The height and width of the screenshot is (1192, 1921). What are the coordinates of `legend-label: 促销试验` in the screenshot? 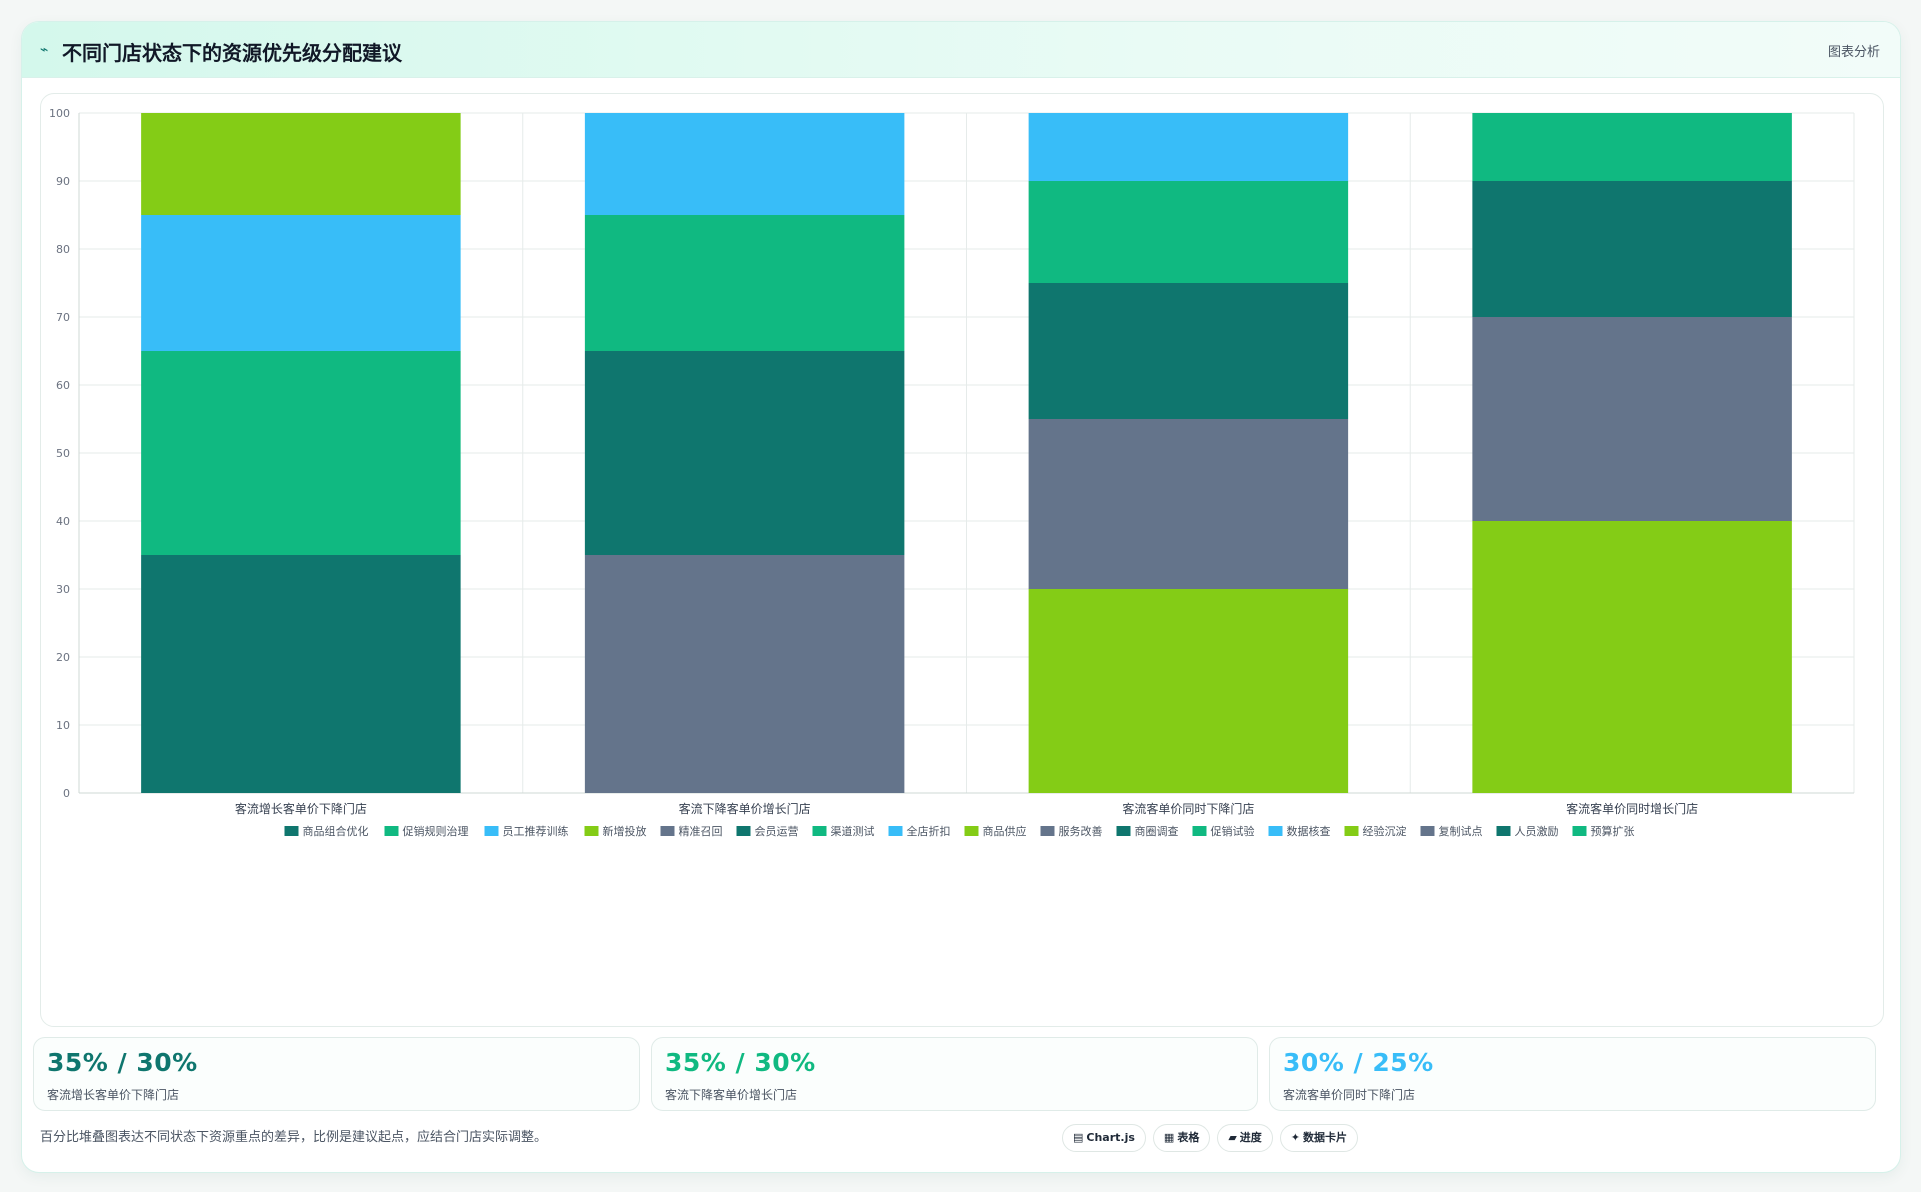 It's located at (1233, 831).